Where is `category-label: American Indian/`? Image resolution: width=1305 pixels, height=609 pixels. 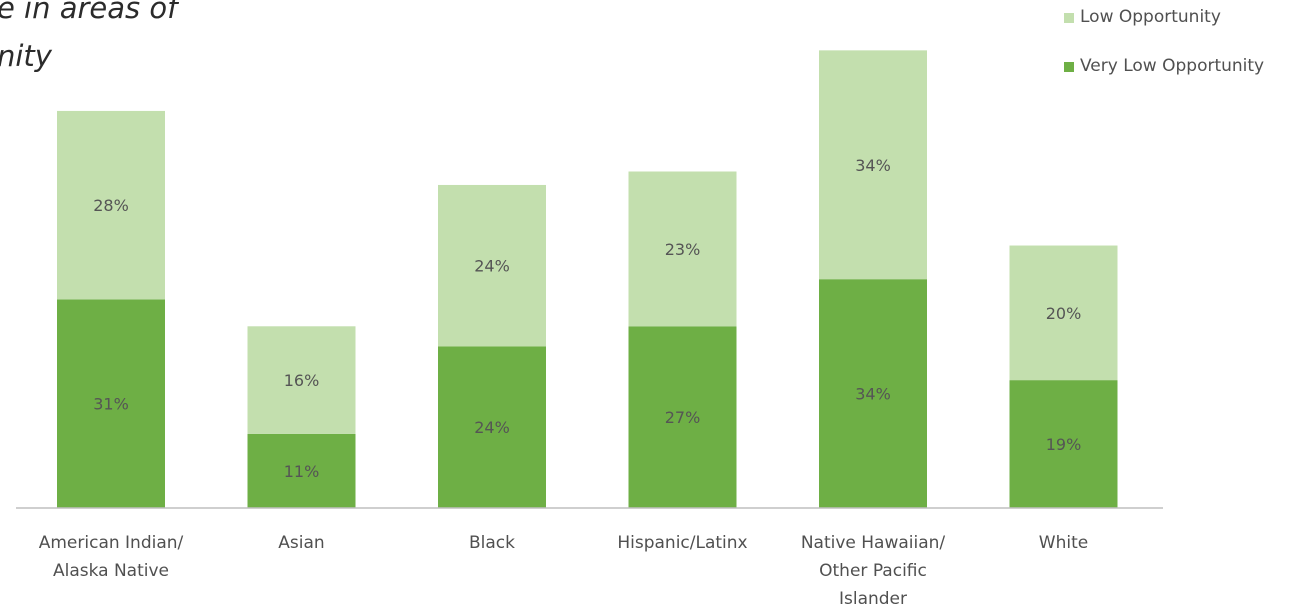
category-label: American Indian/ is located at coordinates (111, 543).